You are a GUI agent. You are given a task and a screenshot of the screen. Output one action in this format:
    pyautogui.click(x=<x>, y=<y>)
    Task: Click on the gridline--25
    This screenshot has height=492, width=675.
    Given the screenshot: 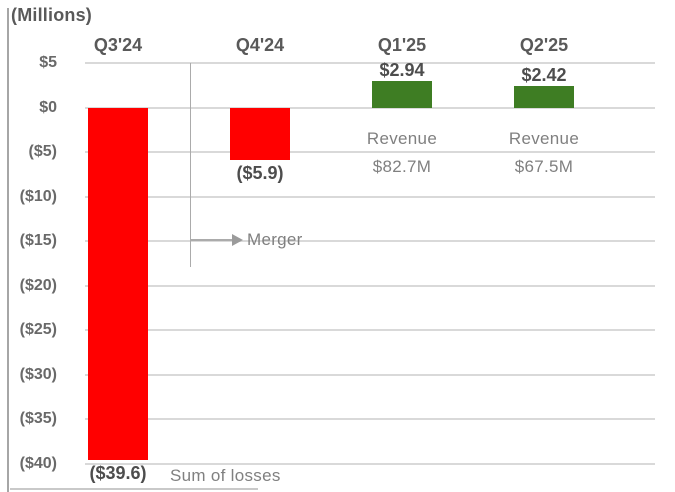 What is the action you would take?
    pyautogui.click(x=370, y=330)
    